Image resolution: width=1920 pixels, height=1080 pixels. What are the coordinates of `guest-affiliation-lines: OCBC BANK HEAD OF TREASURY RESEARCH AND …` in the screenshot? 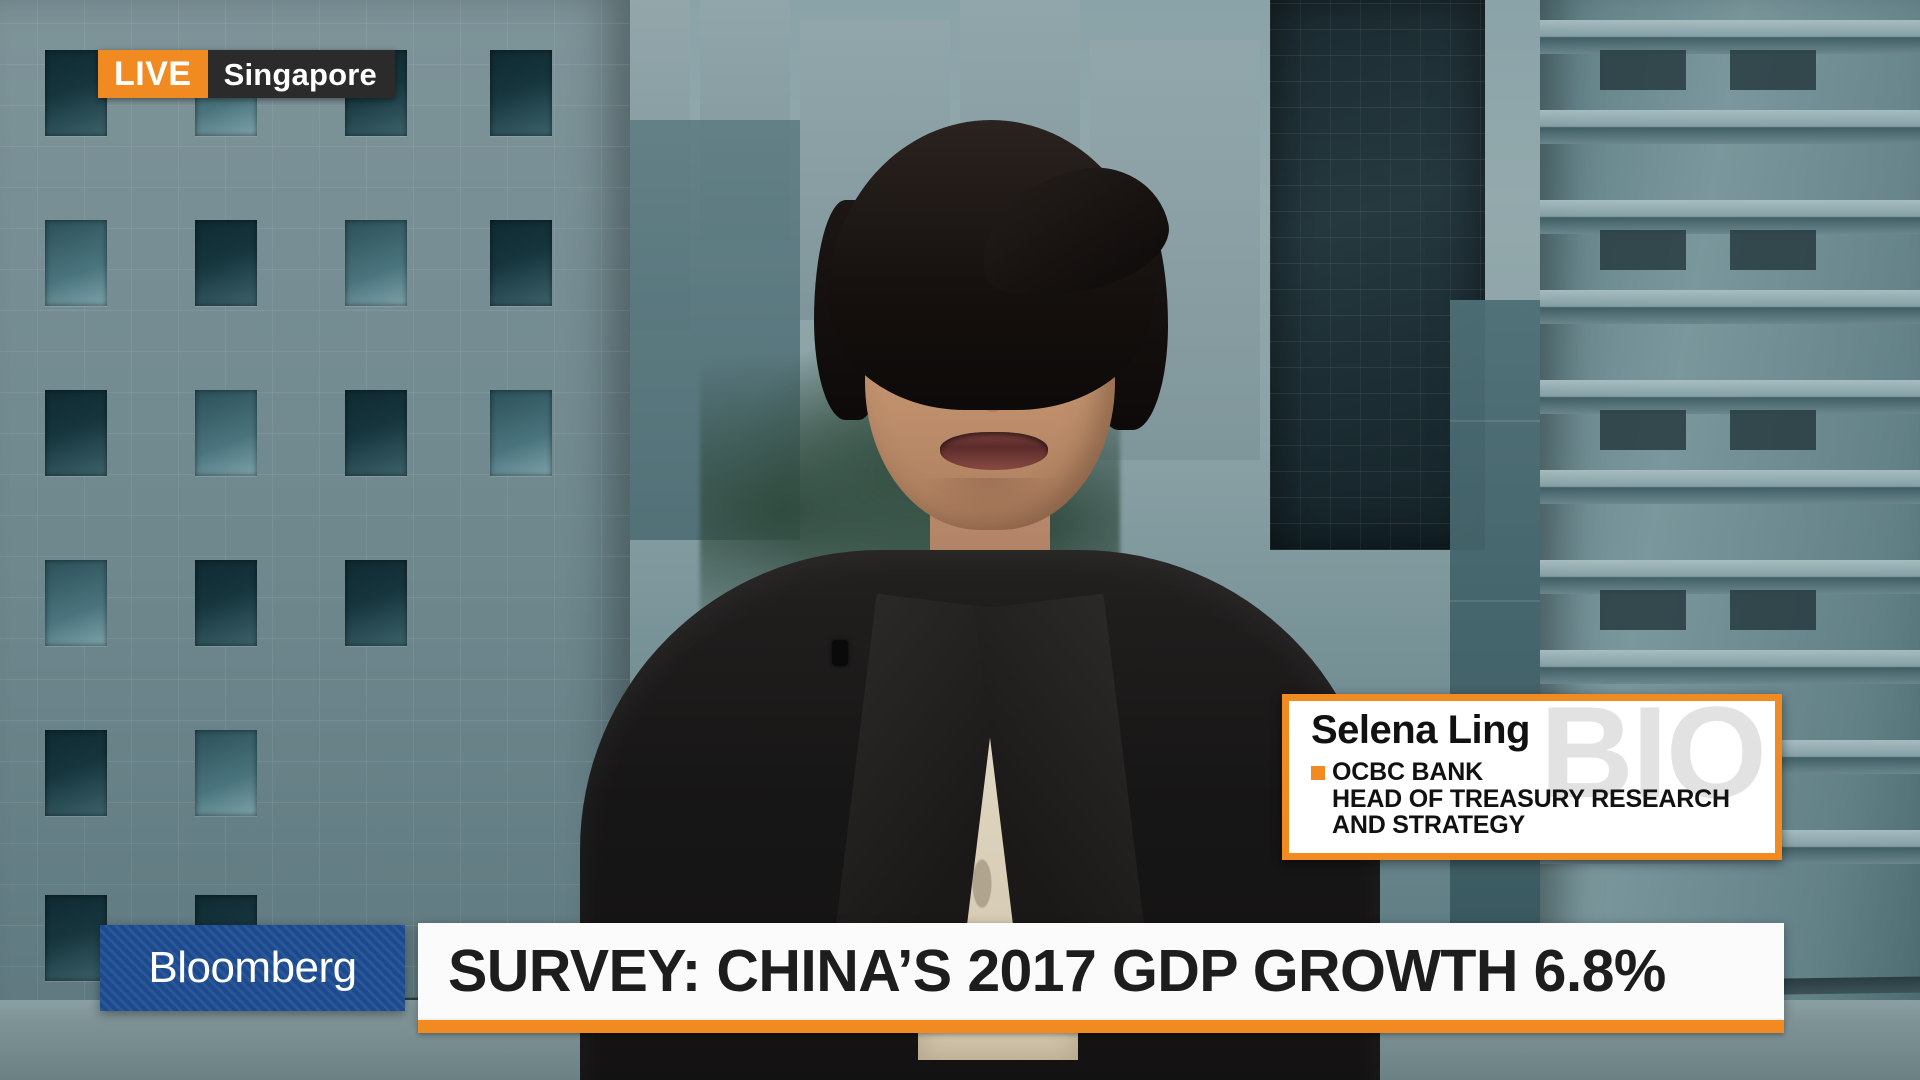 It's located at (1531, 799).